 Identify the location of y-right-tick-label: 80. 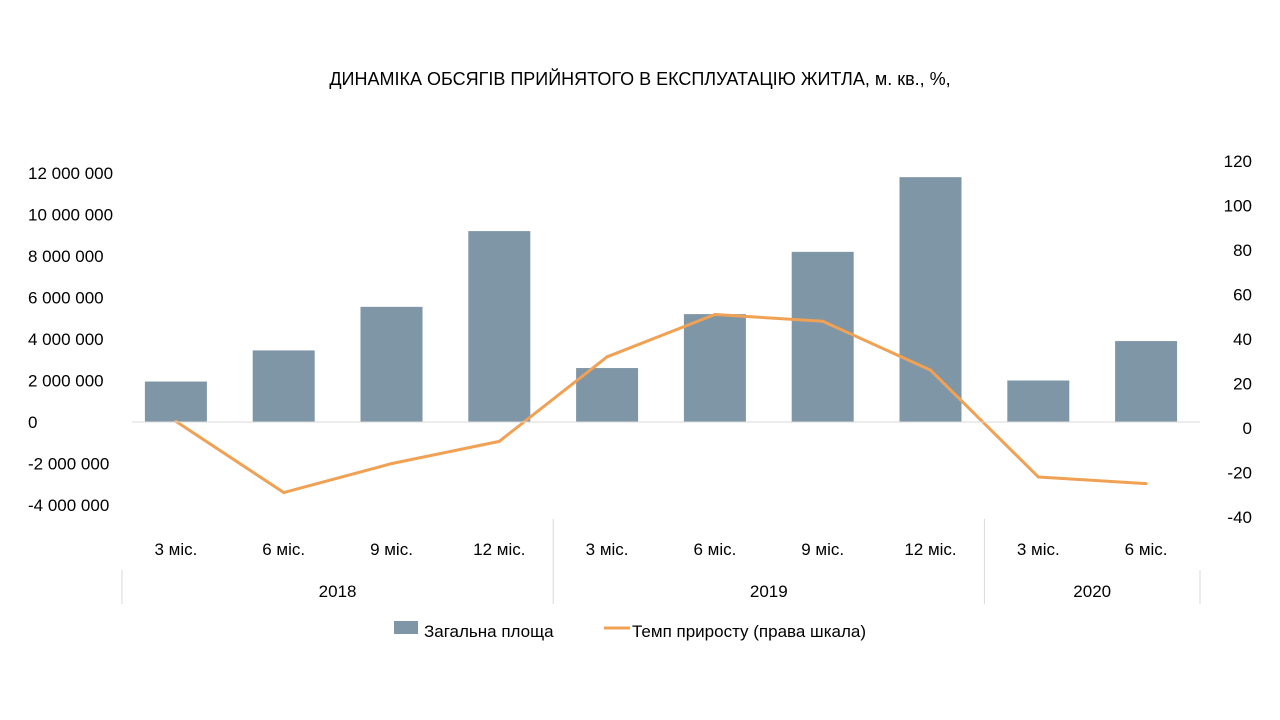
(1242, 250).